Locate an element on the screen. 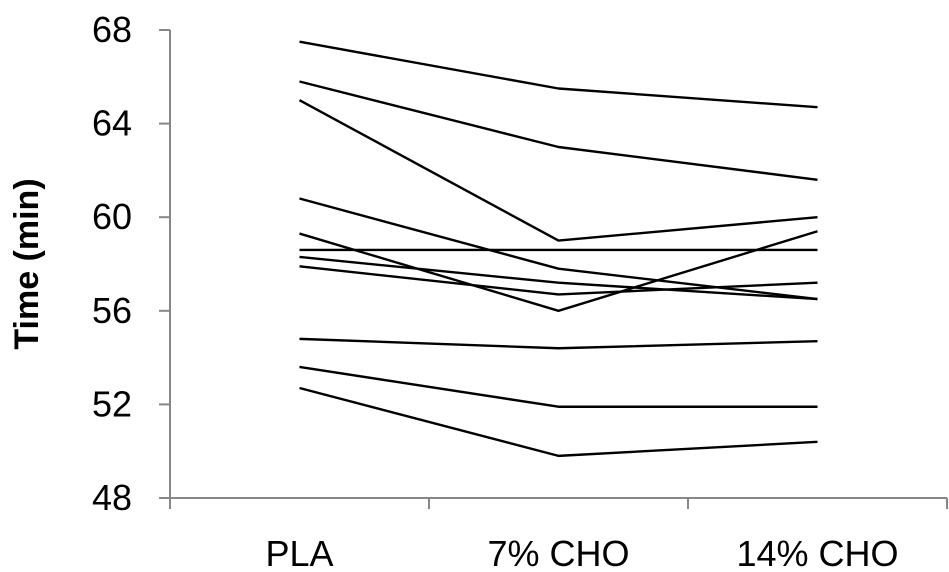 This screenshot has width=949, height=572. x-tick-label: PLA is located at coordinates (299, 552).